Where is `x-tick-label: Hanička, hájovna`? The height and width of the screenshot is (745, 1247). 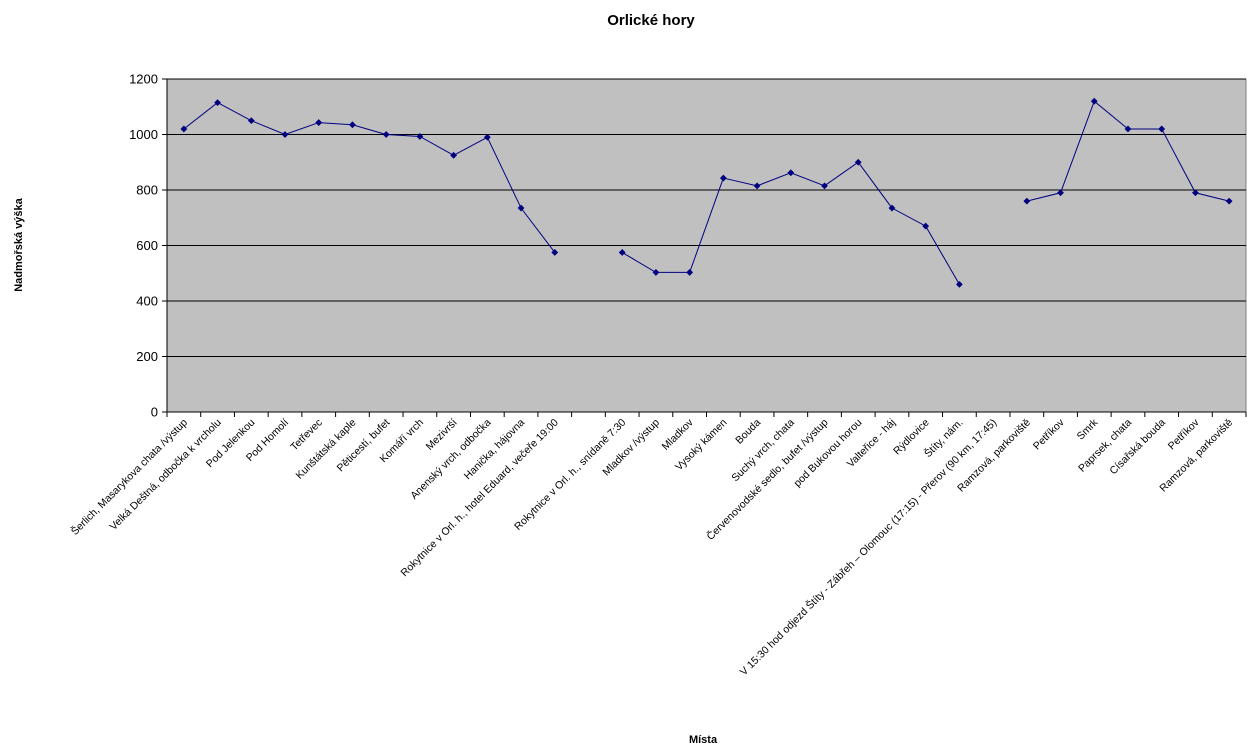 x-tick-label: Hanička, hájovna is located at coordinates (495, 450).